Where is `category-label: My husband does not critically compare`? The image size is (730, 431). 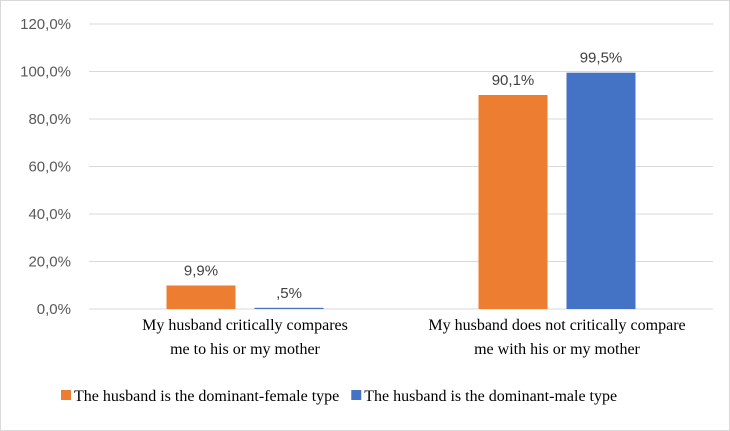
category-label: My husband does not critically compare is located at coordinates (556, 325).